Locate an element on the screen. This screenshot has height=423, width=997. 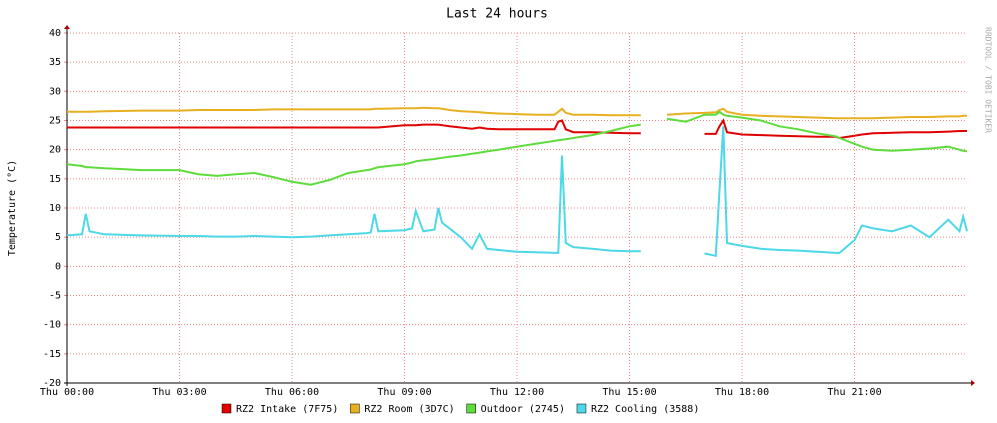
y-tick-label: 15 is located at coordinates (55, 179).